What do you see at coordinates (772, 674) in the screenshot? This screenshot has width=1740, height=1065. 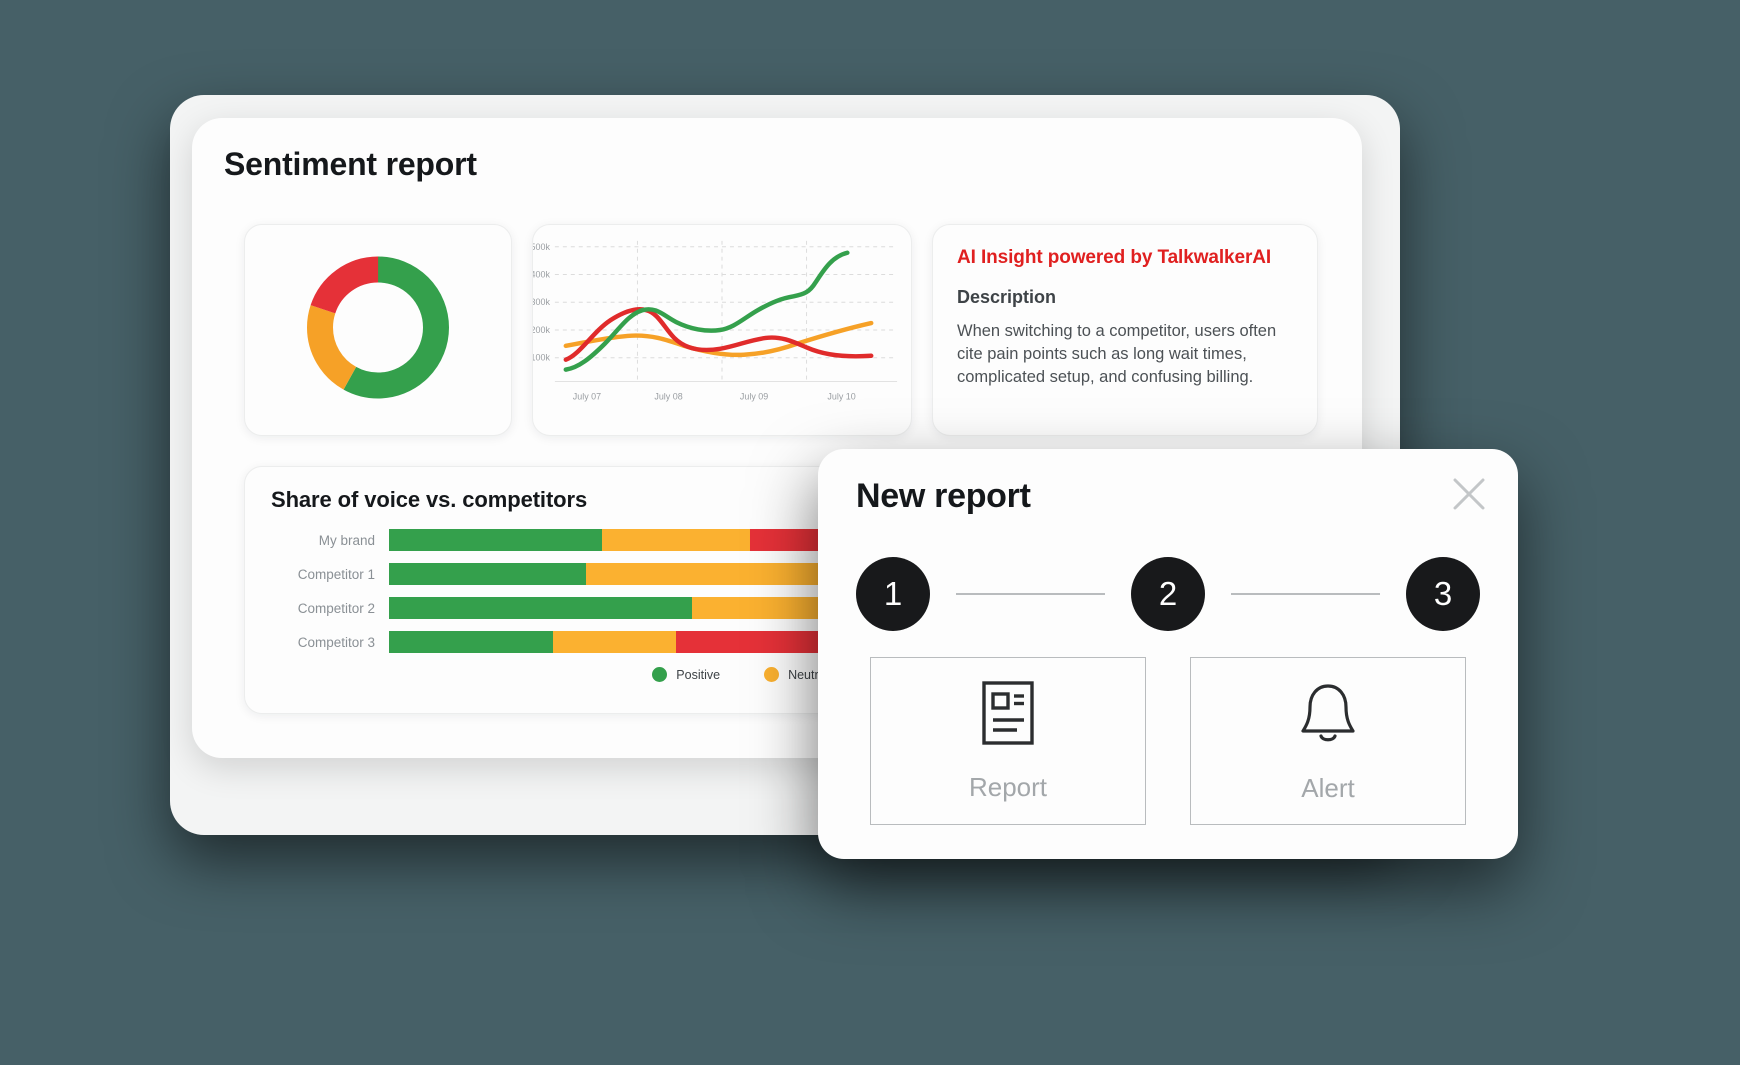 I see `legend-dot-neutral-icon` at bounding box center [772, 674].